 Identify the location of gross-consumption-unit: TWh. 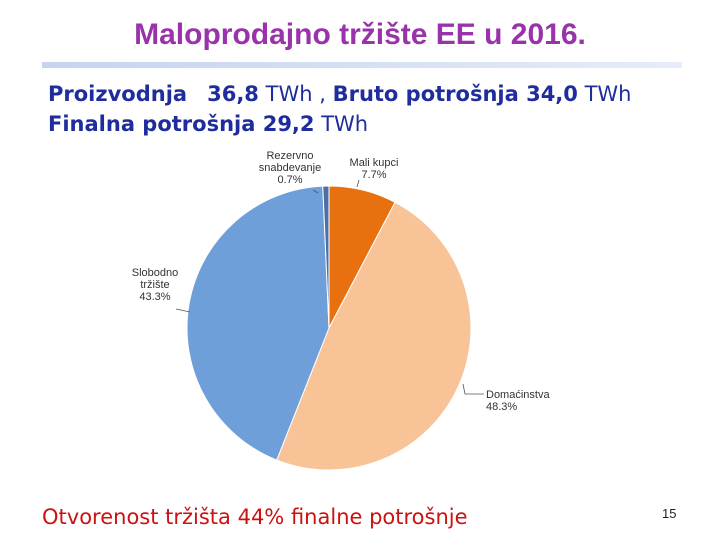
(608, 94).